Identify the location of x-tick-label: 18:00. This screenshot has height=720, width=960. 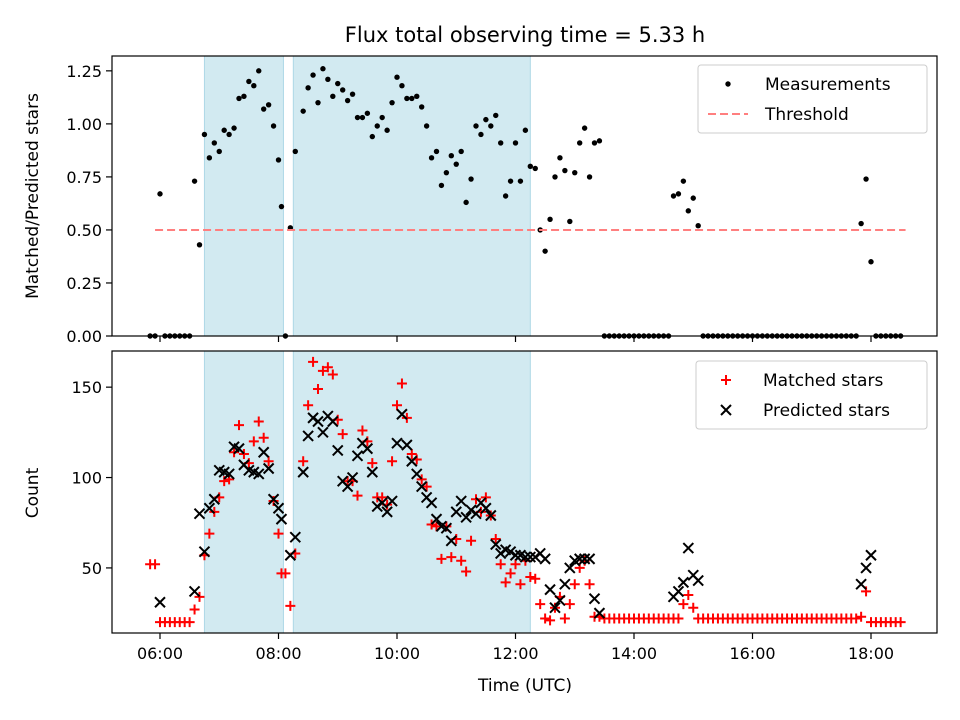
(871, 653).